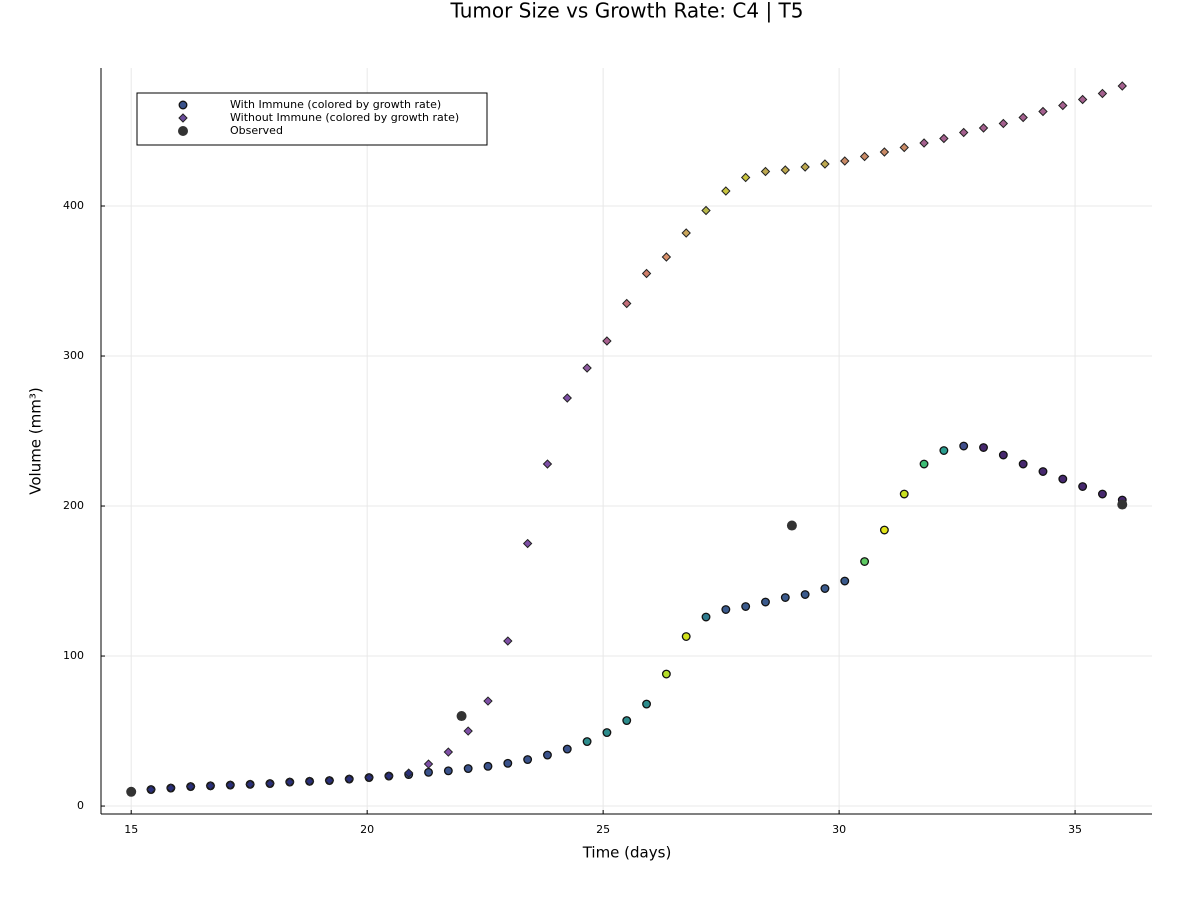  What do you see at coordinates (627, 853) in the screenshot?
I see `x-axis-label: Time (days)` at bounding box center [627, 853].